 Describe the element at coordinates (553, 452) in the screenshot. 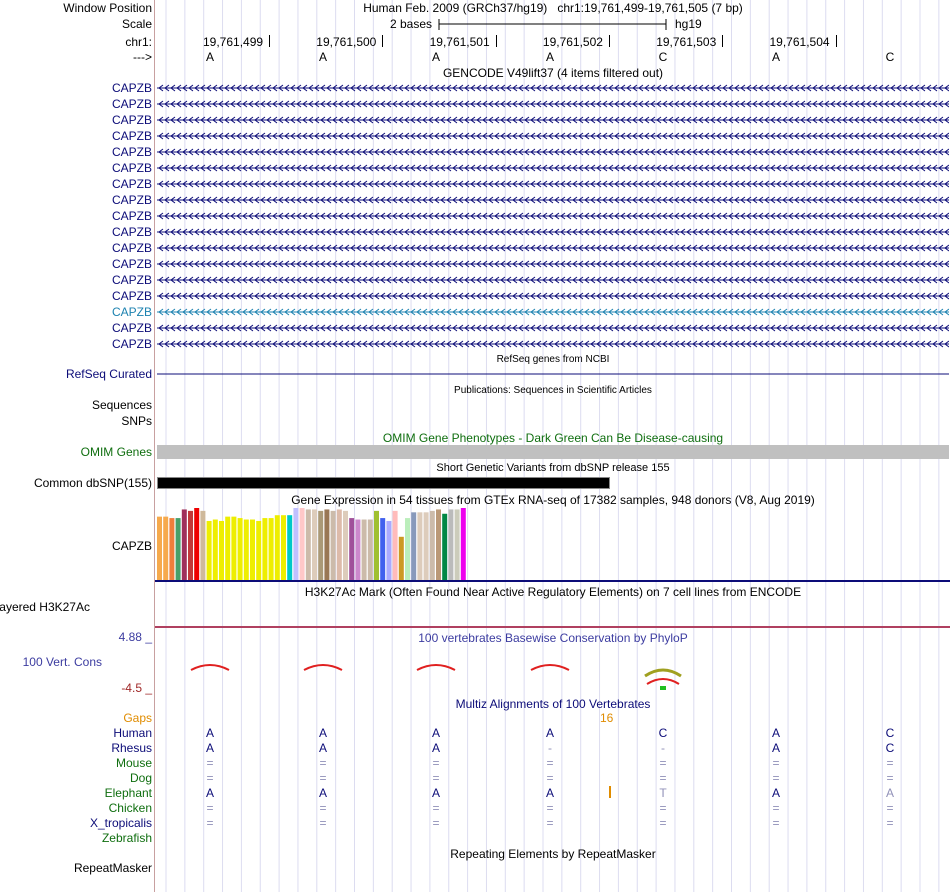

I see `omim-feature` at that location.